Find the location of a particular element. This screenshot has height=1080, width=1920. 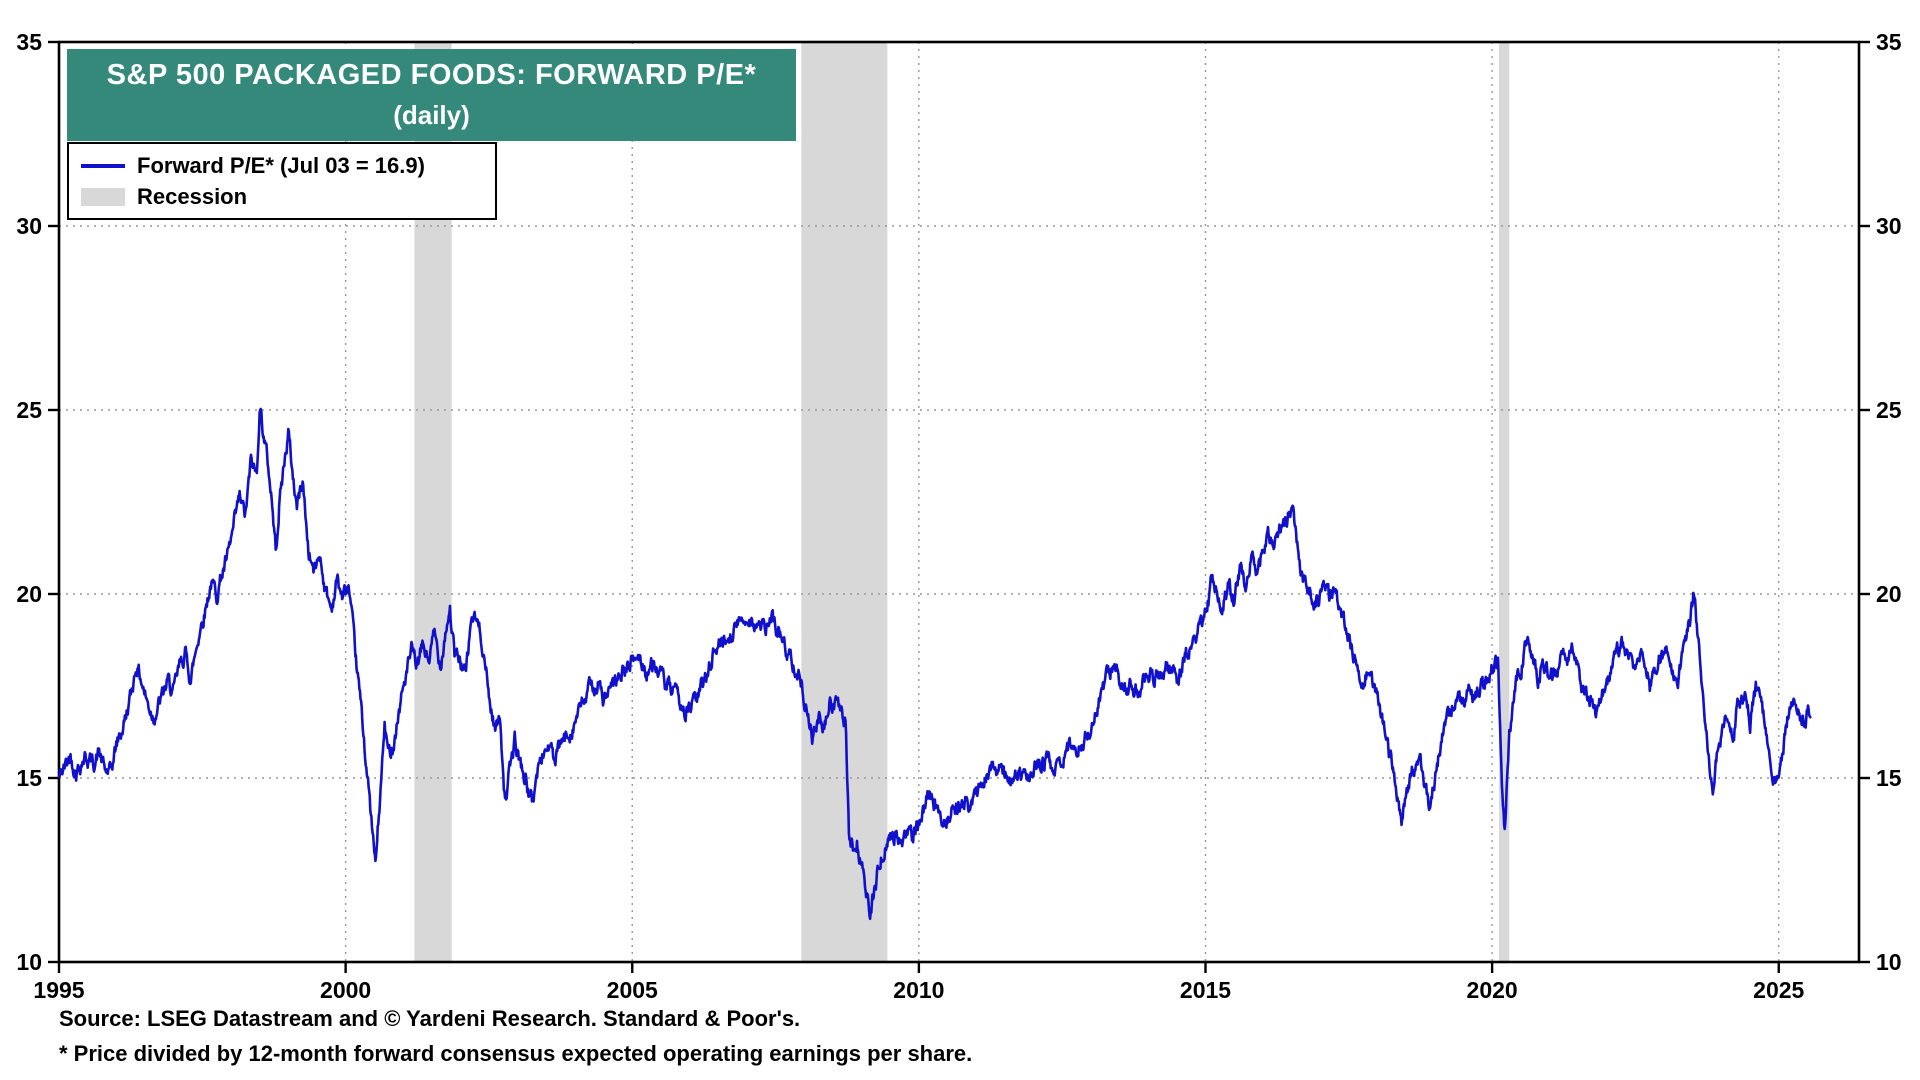

chart-title: S&P 500 PACKAGED FOODS: FORWARD P/E* is located at coordinates (431, 75).